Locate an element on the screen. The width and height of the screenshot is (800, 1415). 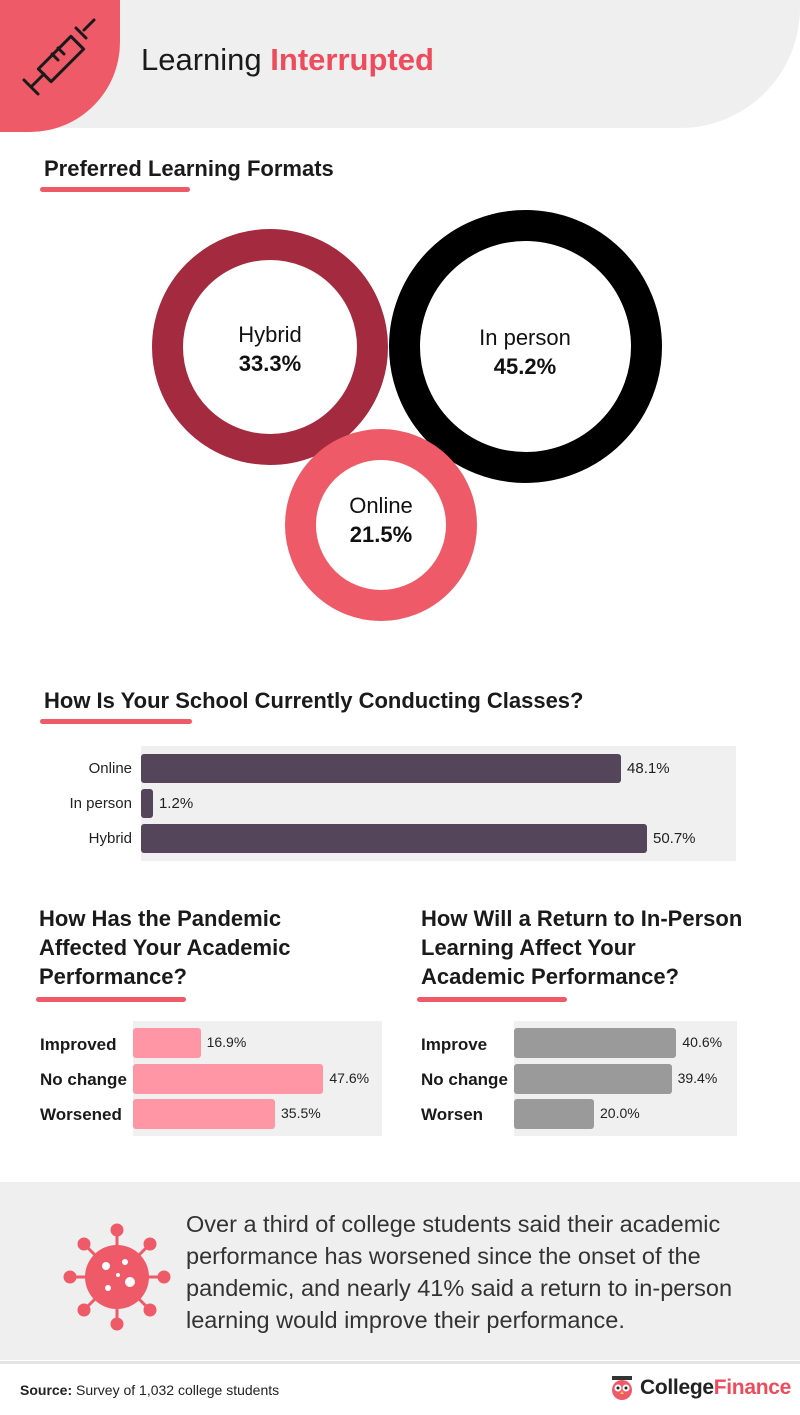
title-plain: Learning is located at coordinates (201, 59).